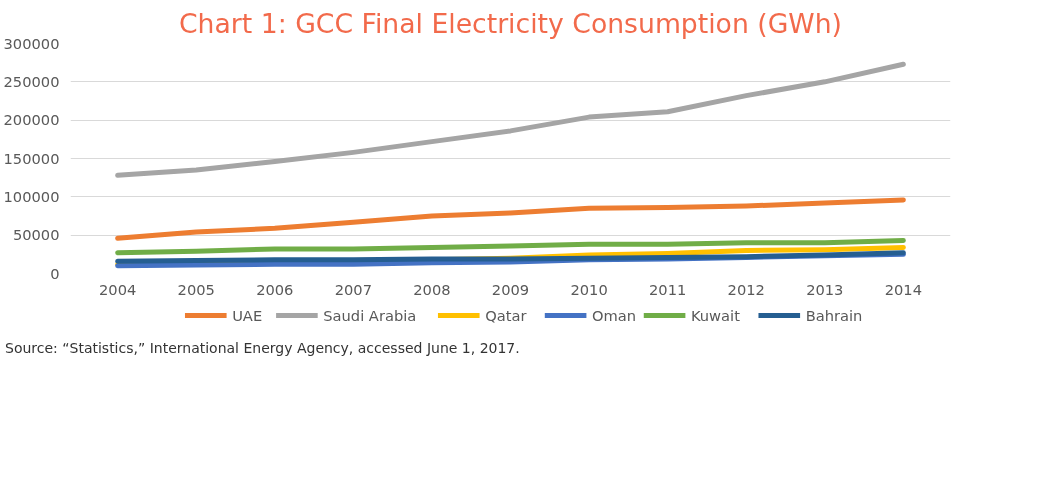 The height and width of the screenshot is (499, 1053). Describe the element at coordinates (196, 289) in the screenshot. I see `x-tick-label: 2005` at that location.